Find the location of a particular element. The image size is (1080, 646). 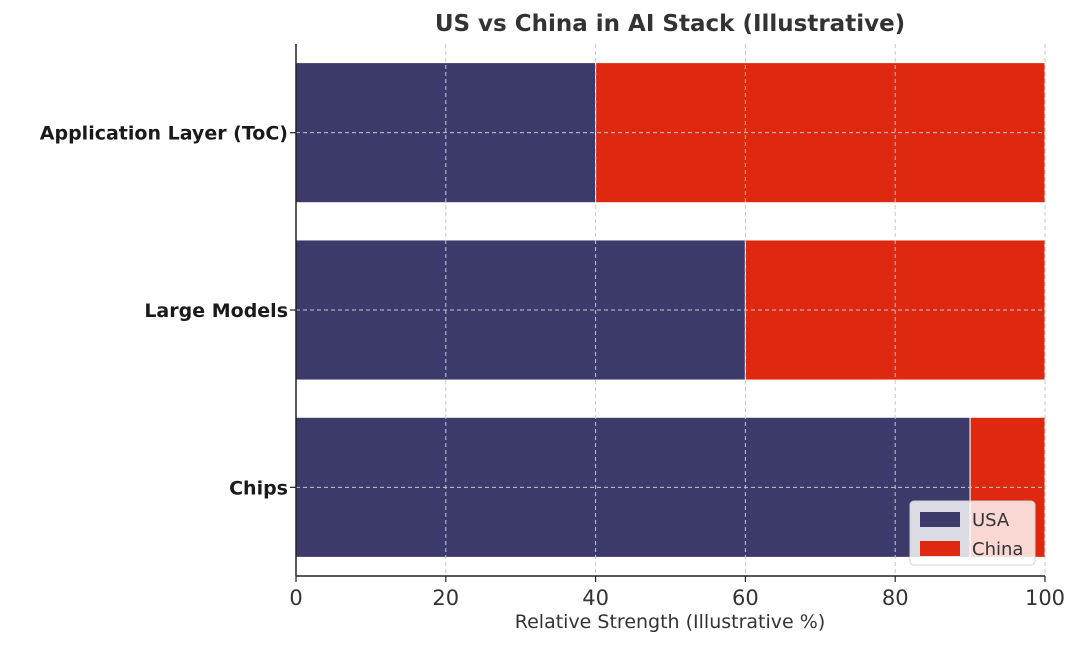

category-label: Application Layer (ToC) is located at coordinates (164, 134).